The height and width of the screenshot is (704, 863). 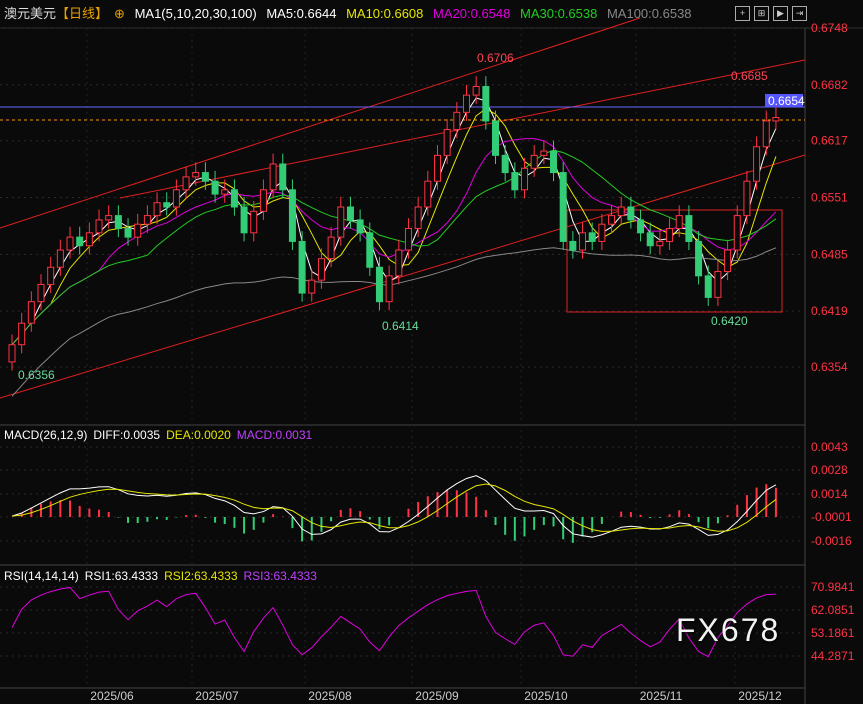 What do you see at coordinates (127, 435) in the screenshot?
I see `macd-diff: DIFF:0.0035` at bounding box center [127, 435].